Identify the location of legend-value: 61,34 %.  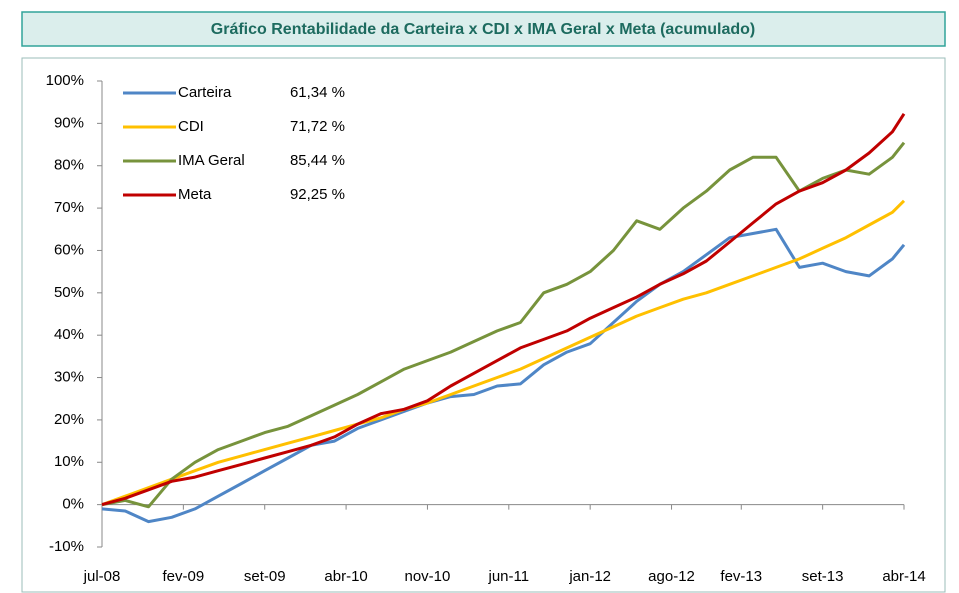
(317, 92).